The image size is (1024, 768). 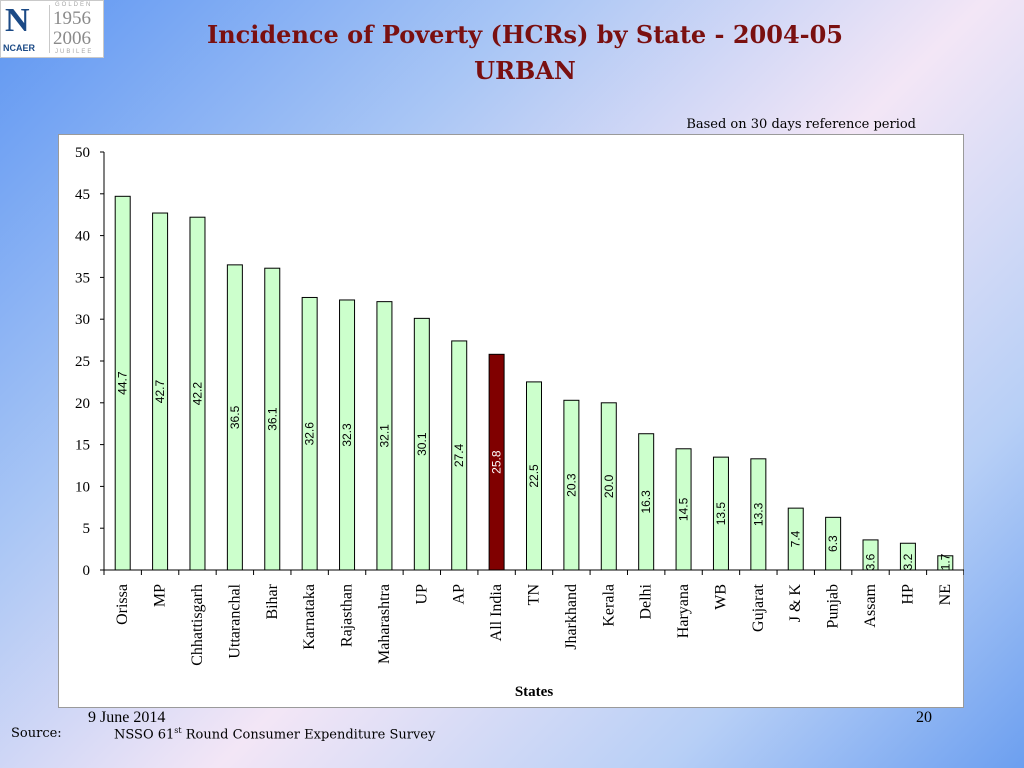 I want to click on category-label: WB, so click(x=720, y=597).